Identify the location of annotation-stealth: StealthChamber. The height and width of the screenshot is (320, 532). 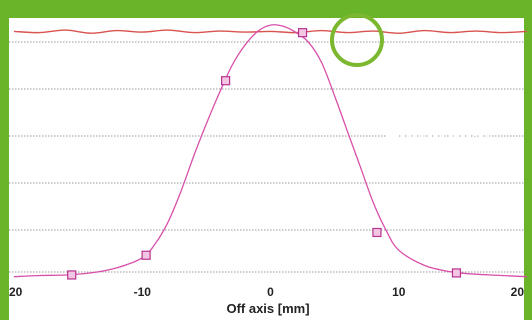
(448, 109).